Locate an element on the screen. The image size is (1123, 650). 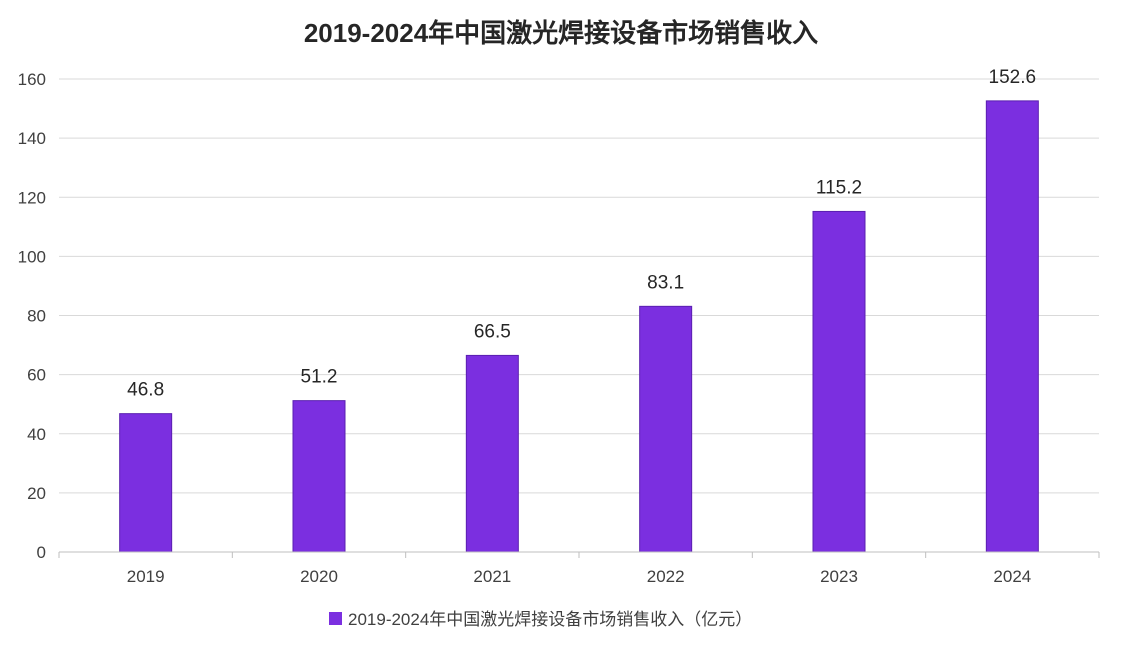
x-tick-label-2022: 2022 is located at coordinates (666, 576).